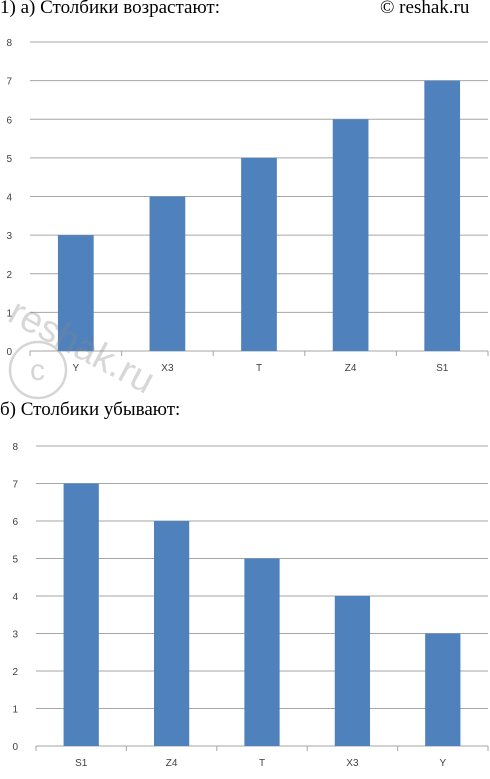 The width and height of the screenshot is (490, 779). What do you see at coordinates (425, 9) in the screenshot?
I see `copyright-text: © reshak.ru` at bounding box center [425, 9].